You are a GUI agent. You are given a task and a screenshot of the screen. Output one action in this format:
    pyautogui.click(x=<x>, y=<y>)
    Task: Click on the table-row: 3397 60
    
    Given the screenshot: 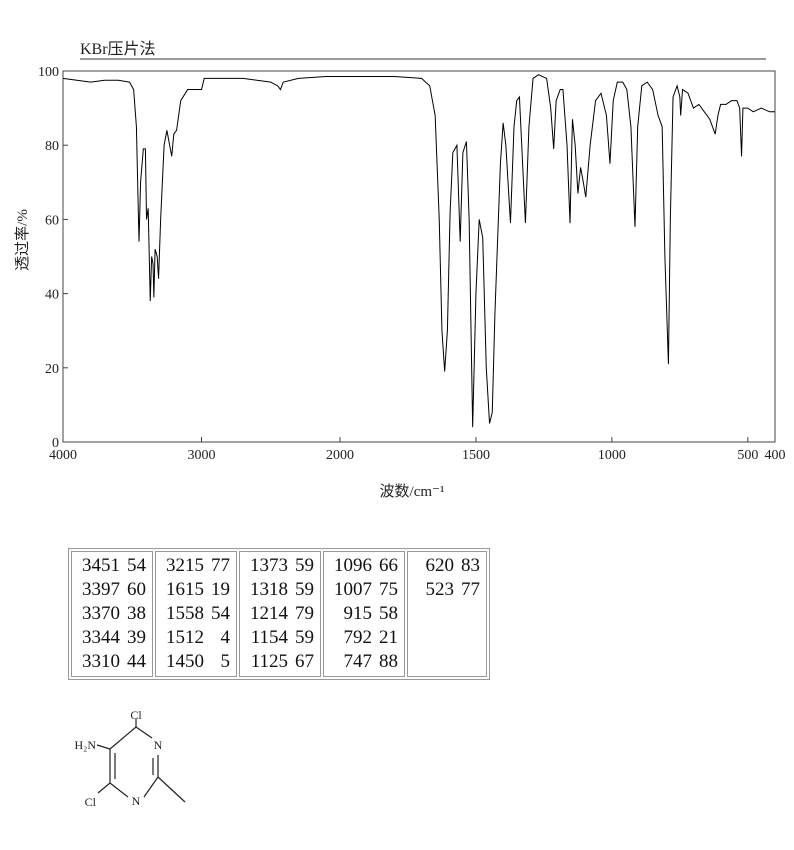 What is the action you would take?
    pyautogui.click(x=111, y=590)
    